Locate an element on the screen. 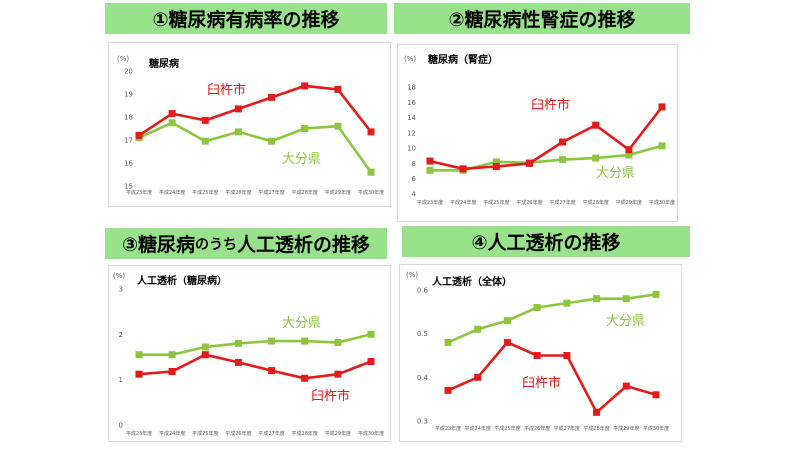 This screenshot has width=800, height=450. header-diabetes-dialysis-text-c: 人工透析の推移 is located at coordinates (304, 245).